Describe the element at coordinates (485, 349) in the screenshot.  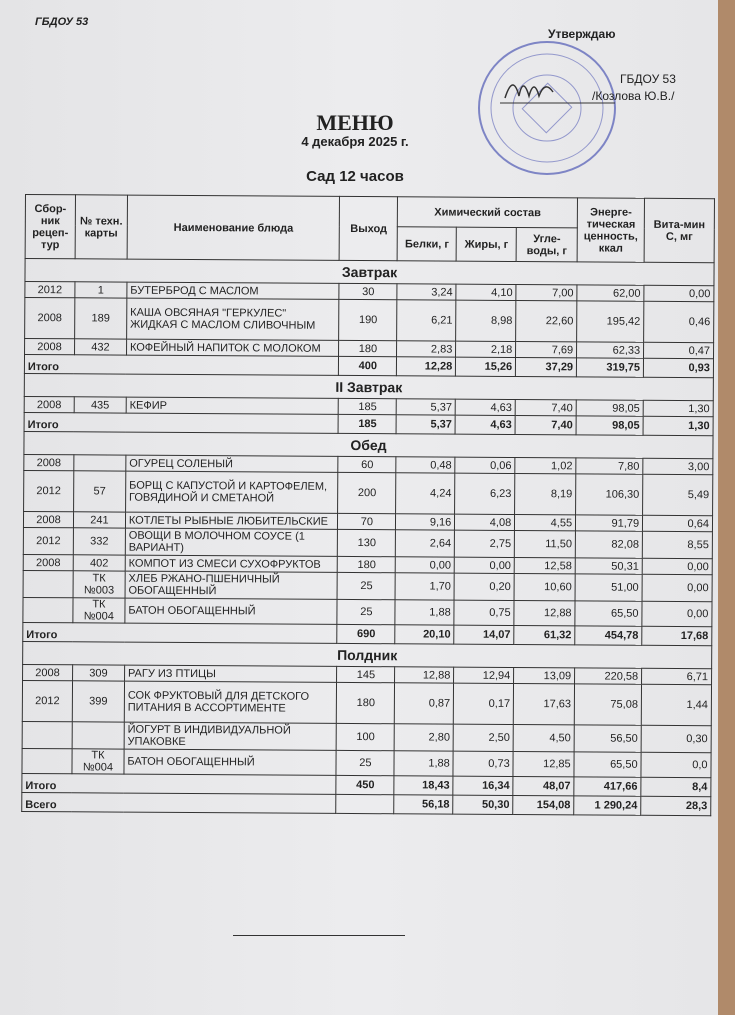
I see `cell-fat: 2,18` at that location.